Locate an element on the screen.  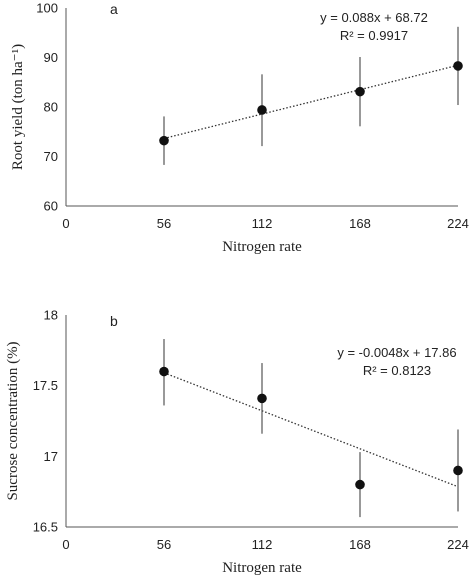
y-tick-label: 70 is located at coordinates (51, 156).